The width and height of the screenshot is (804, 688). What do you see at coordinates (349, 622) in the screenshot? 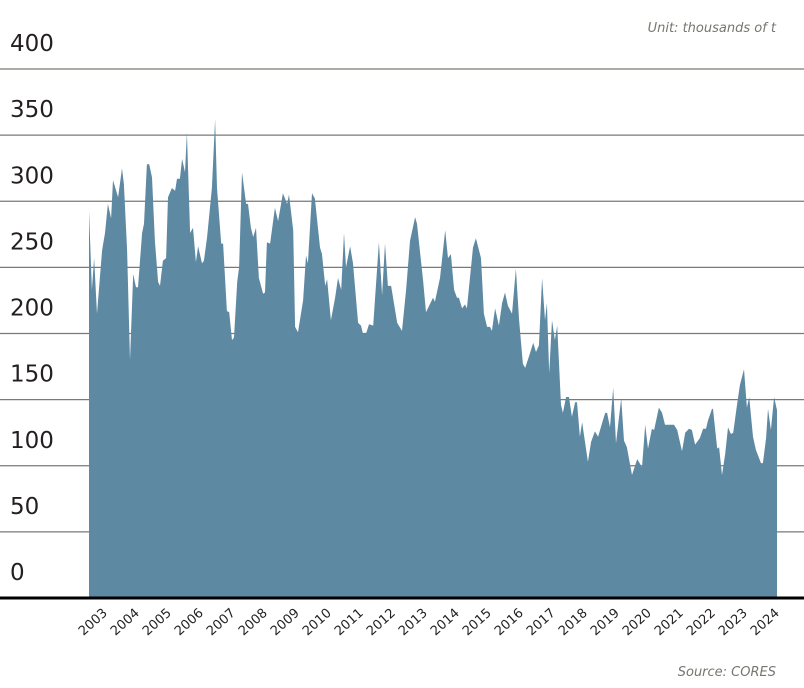
I see `x-tick-label: 2011` at bounding box center [349, 622].